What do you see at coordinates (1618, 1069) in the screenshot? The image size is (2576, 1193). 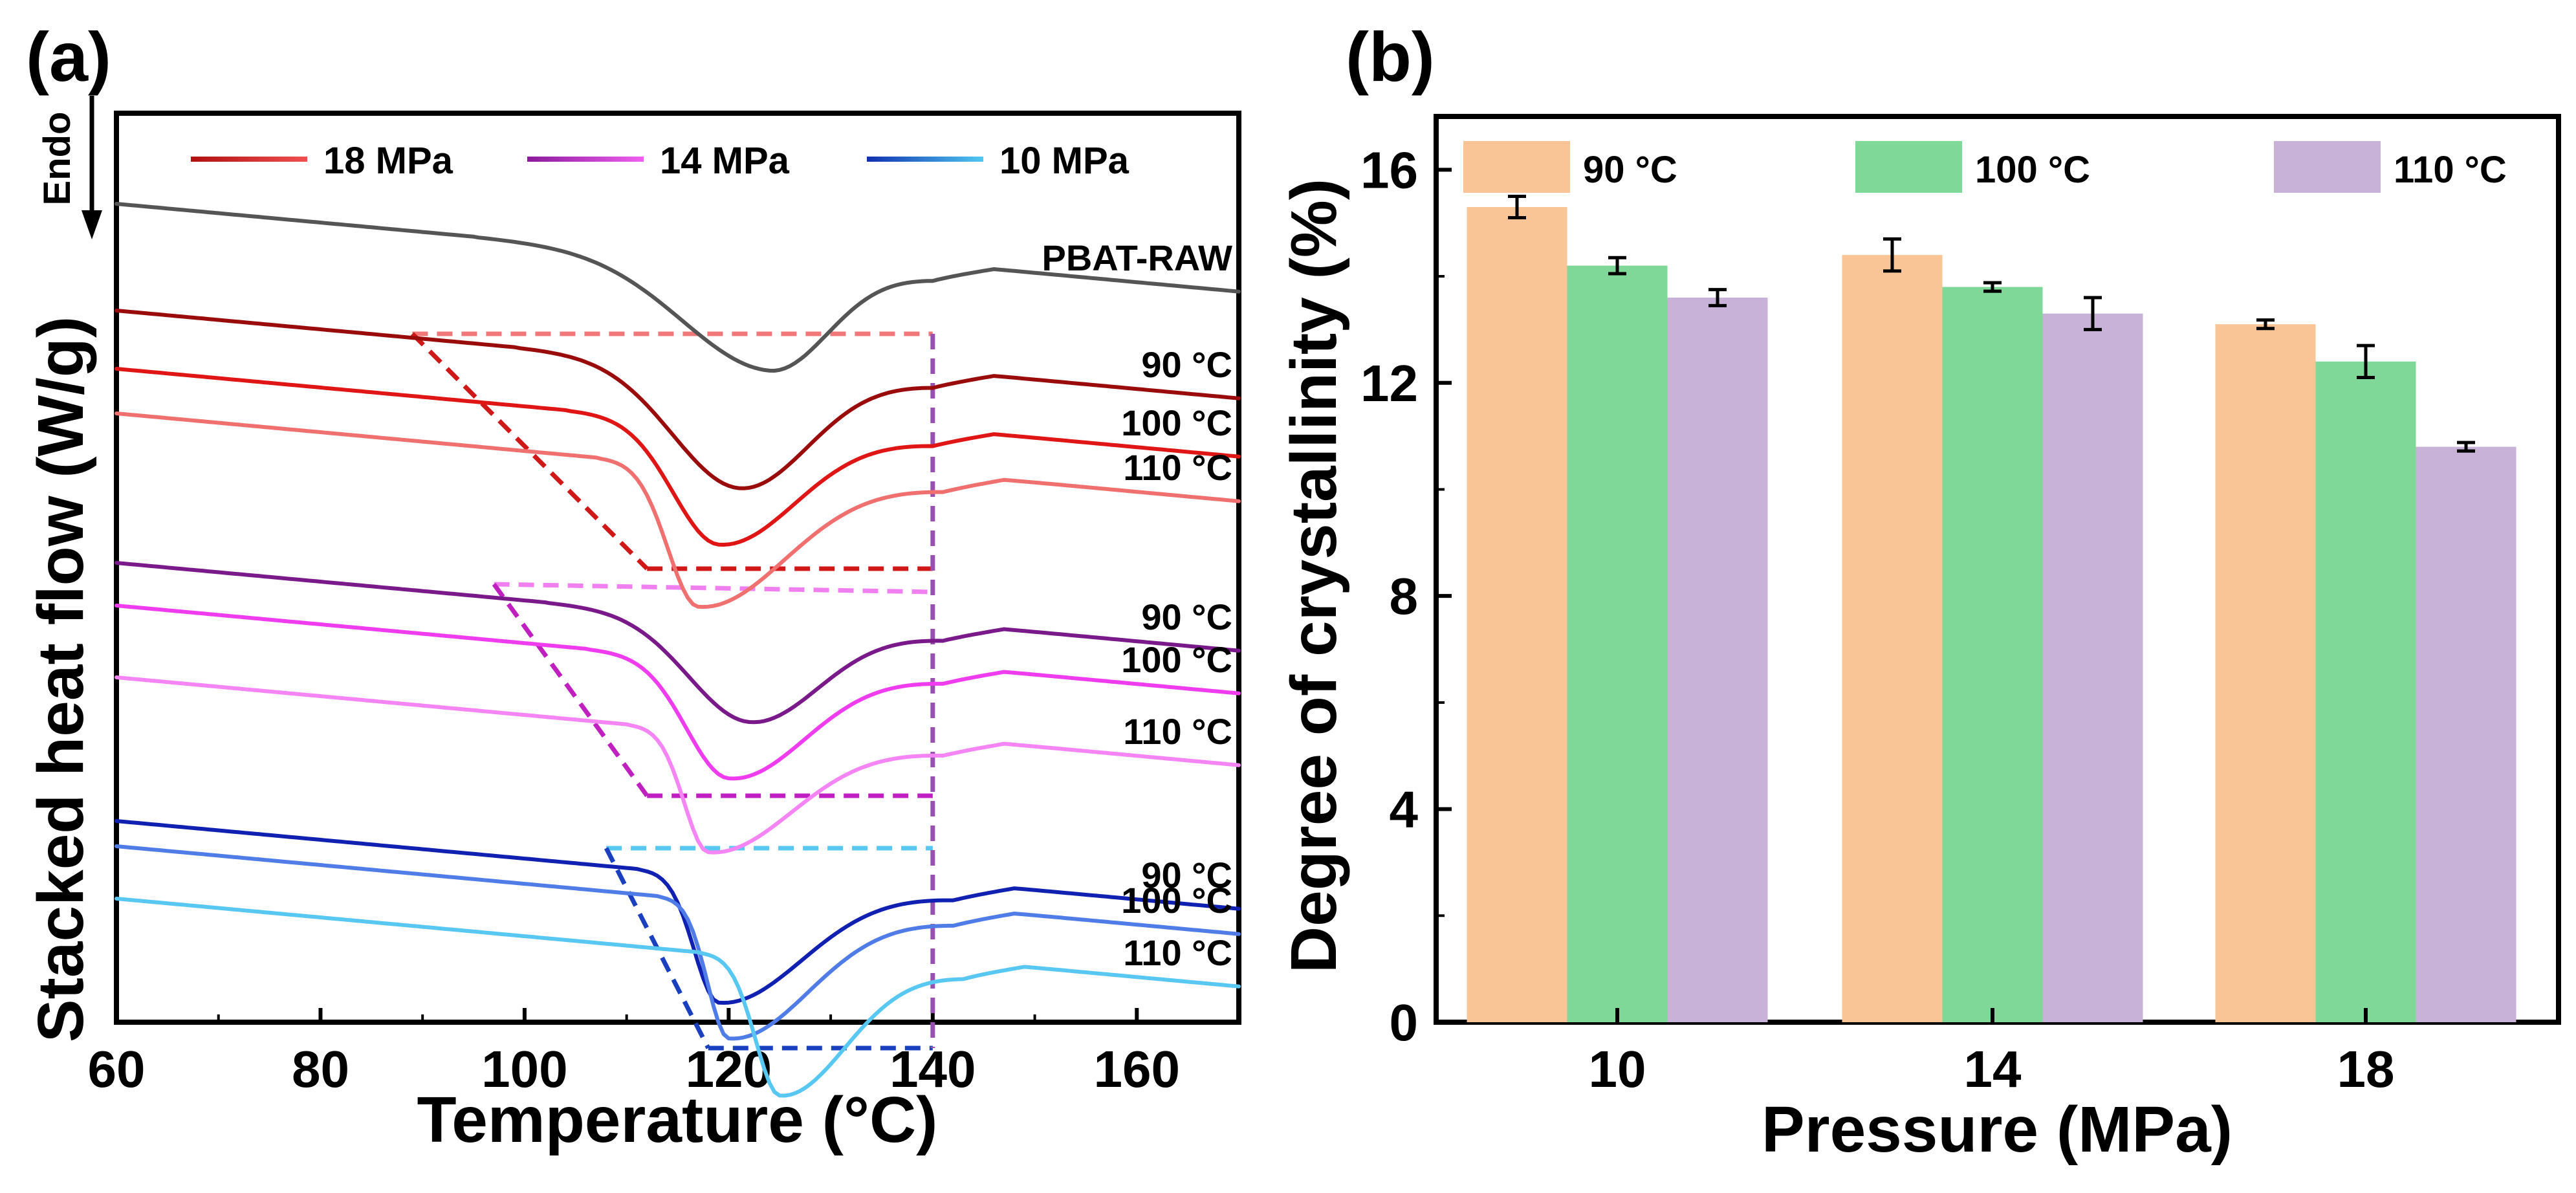 I see `x-tick-label: 10` at bounding box center [1618, 1069].